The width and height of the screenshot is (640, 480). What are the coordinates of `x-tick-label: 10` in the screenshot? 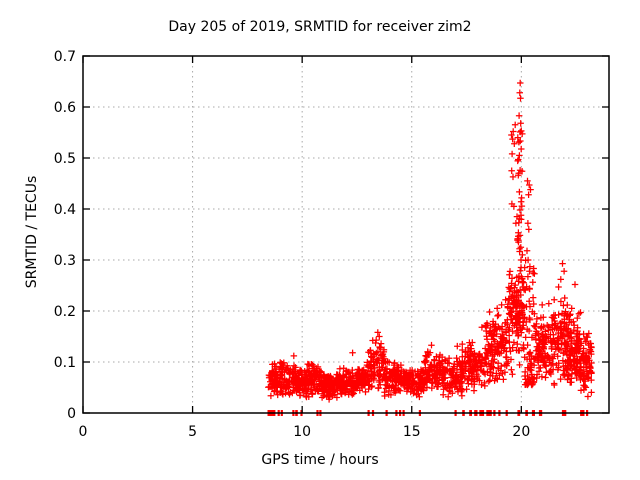 It's located at (302, 432).